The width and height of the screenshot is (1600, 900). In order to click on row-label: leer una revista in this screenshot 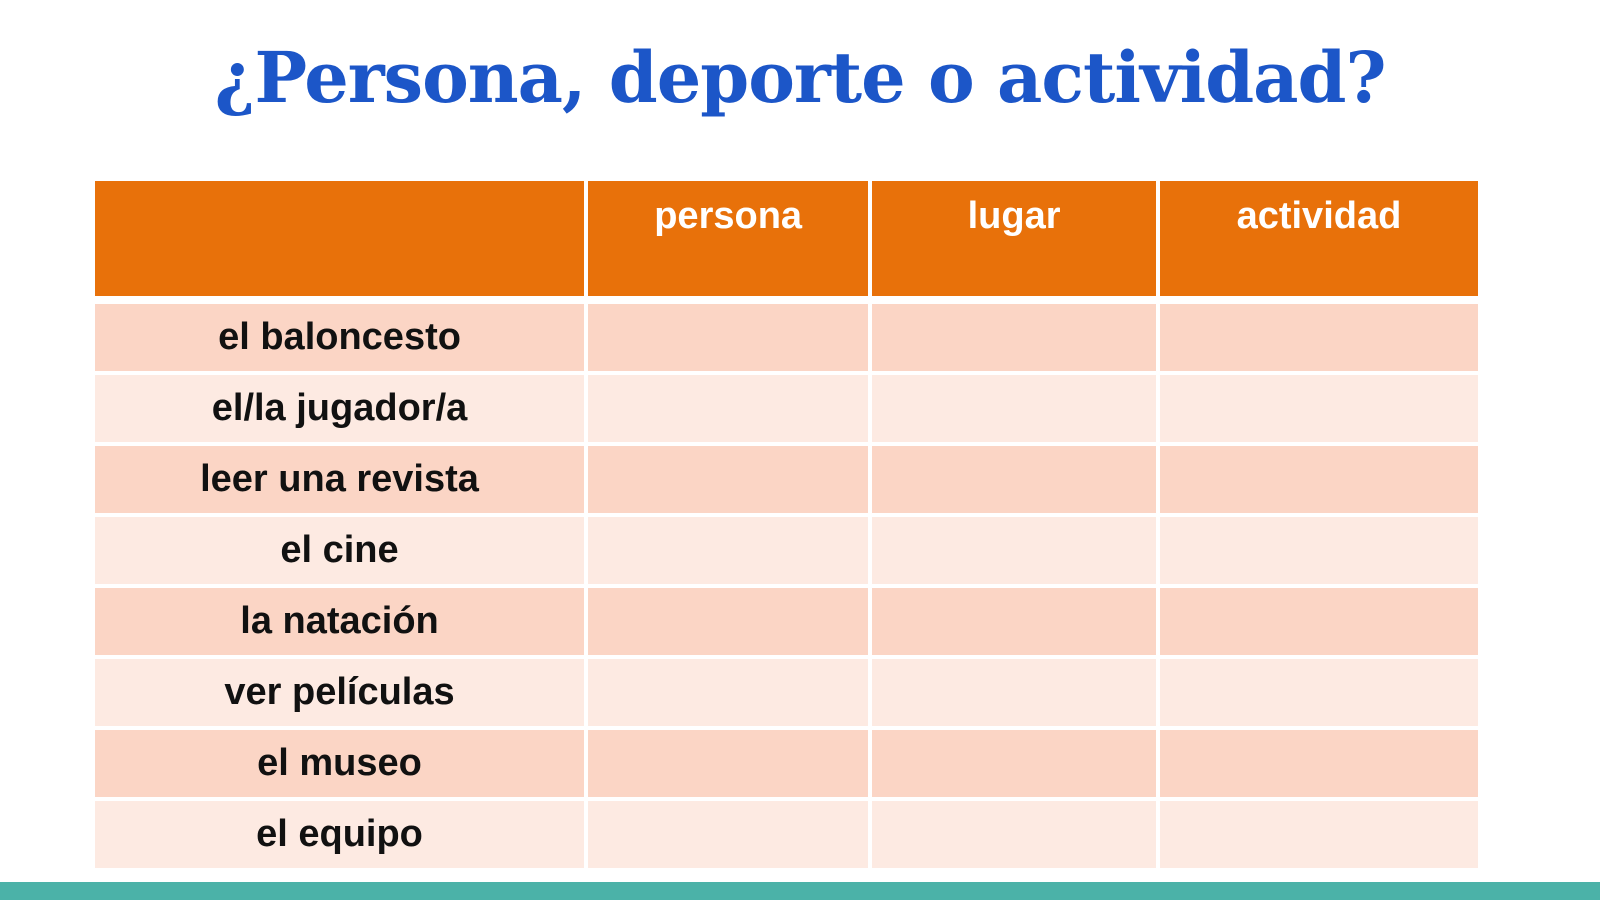, I will do `click(342, 481)`.